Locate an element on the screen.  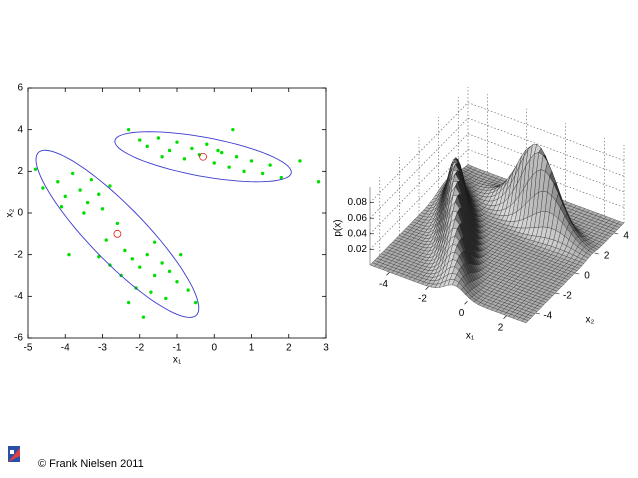
logo-accent is located at coordinates (14, 455).